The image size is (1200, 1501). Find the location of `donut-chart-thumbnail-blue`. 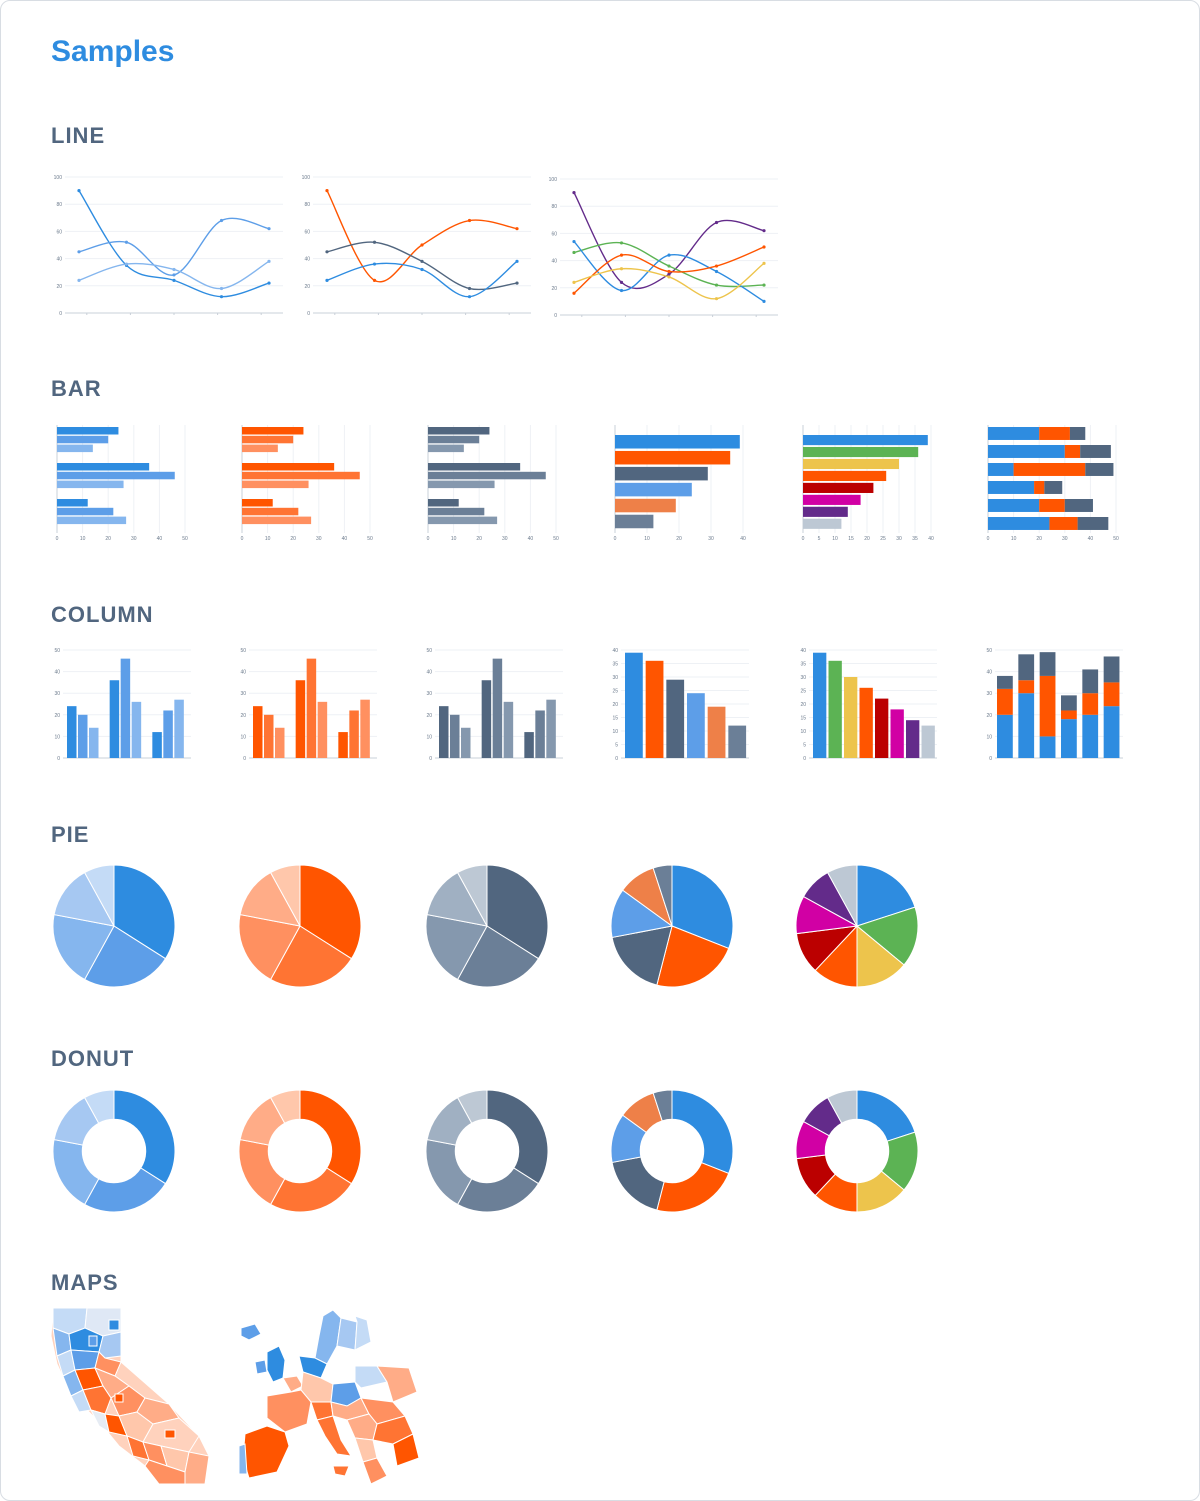

donut-chart-thumbnail-blue is located at coordinates (114, 1151).